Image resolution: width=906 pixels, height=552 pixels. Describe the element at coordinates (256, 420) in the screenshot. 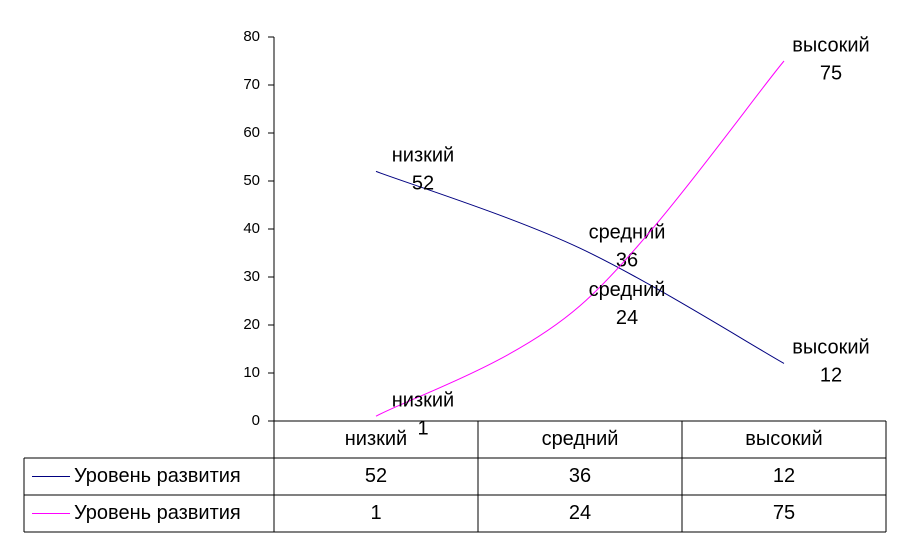

I see `y-tick-label: 0` at that location.